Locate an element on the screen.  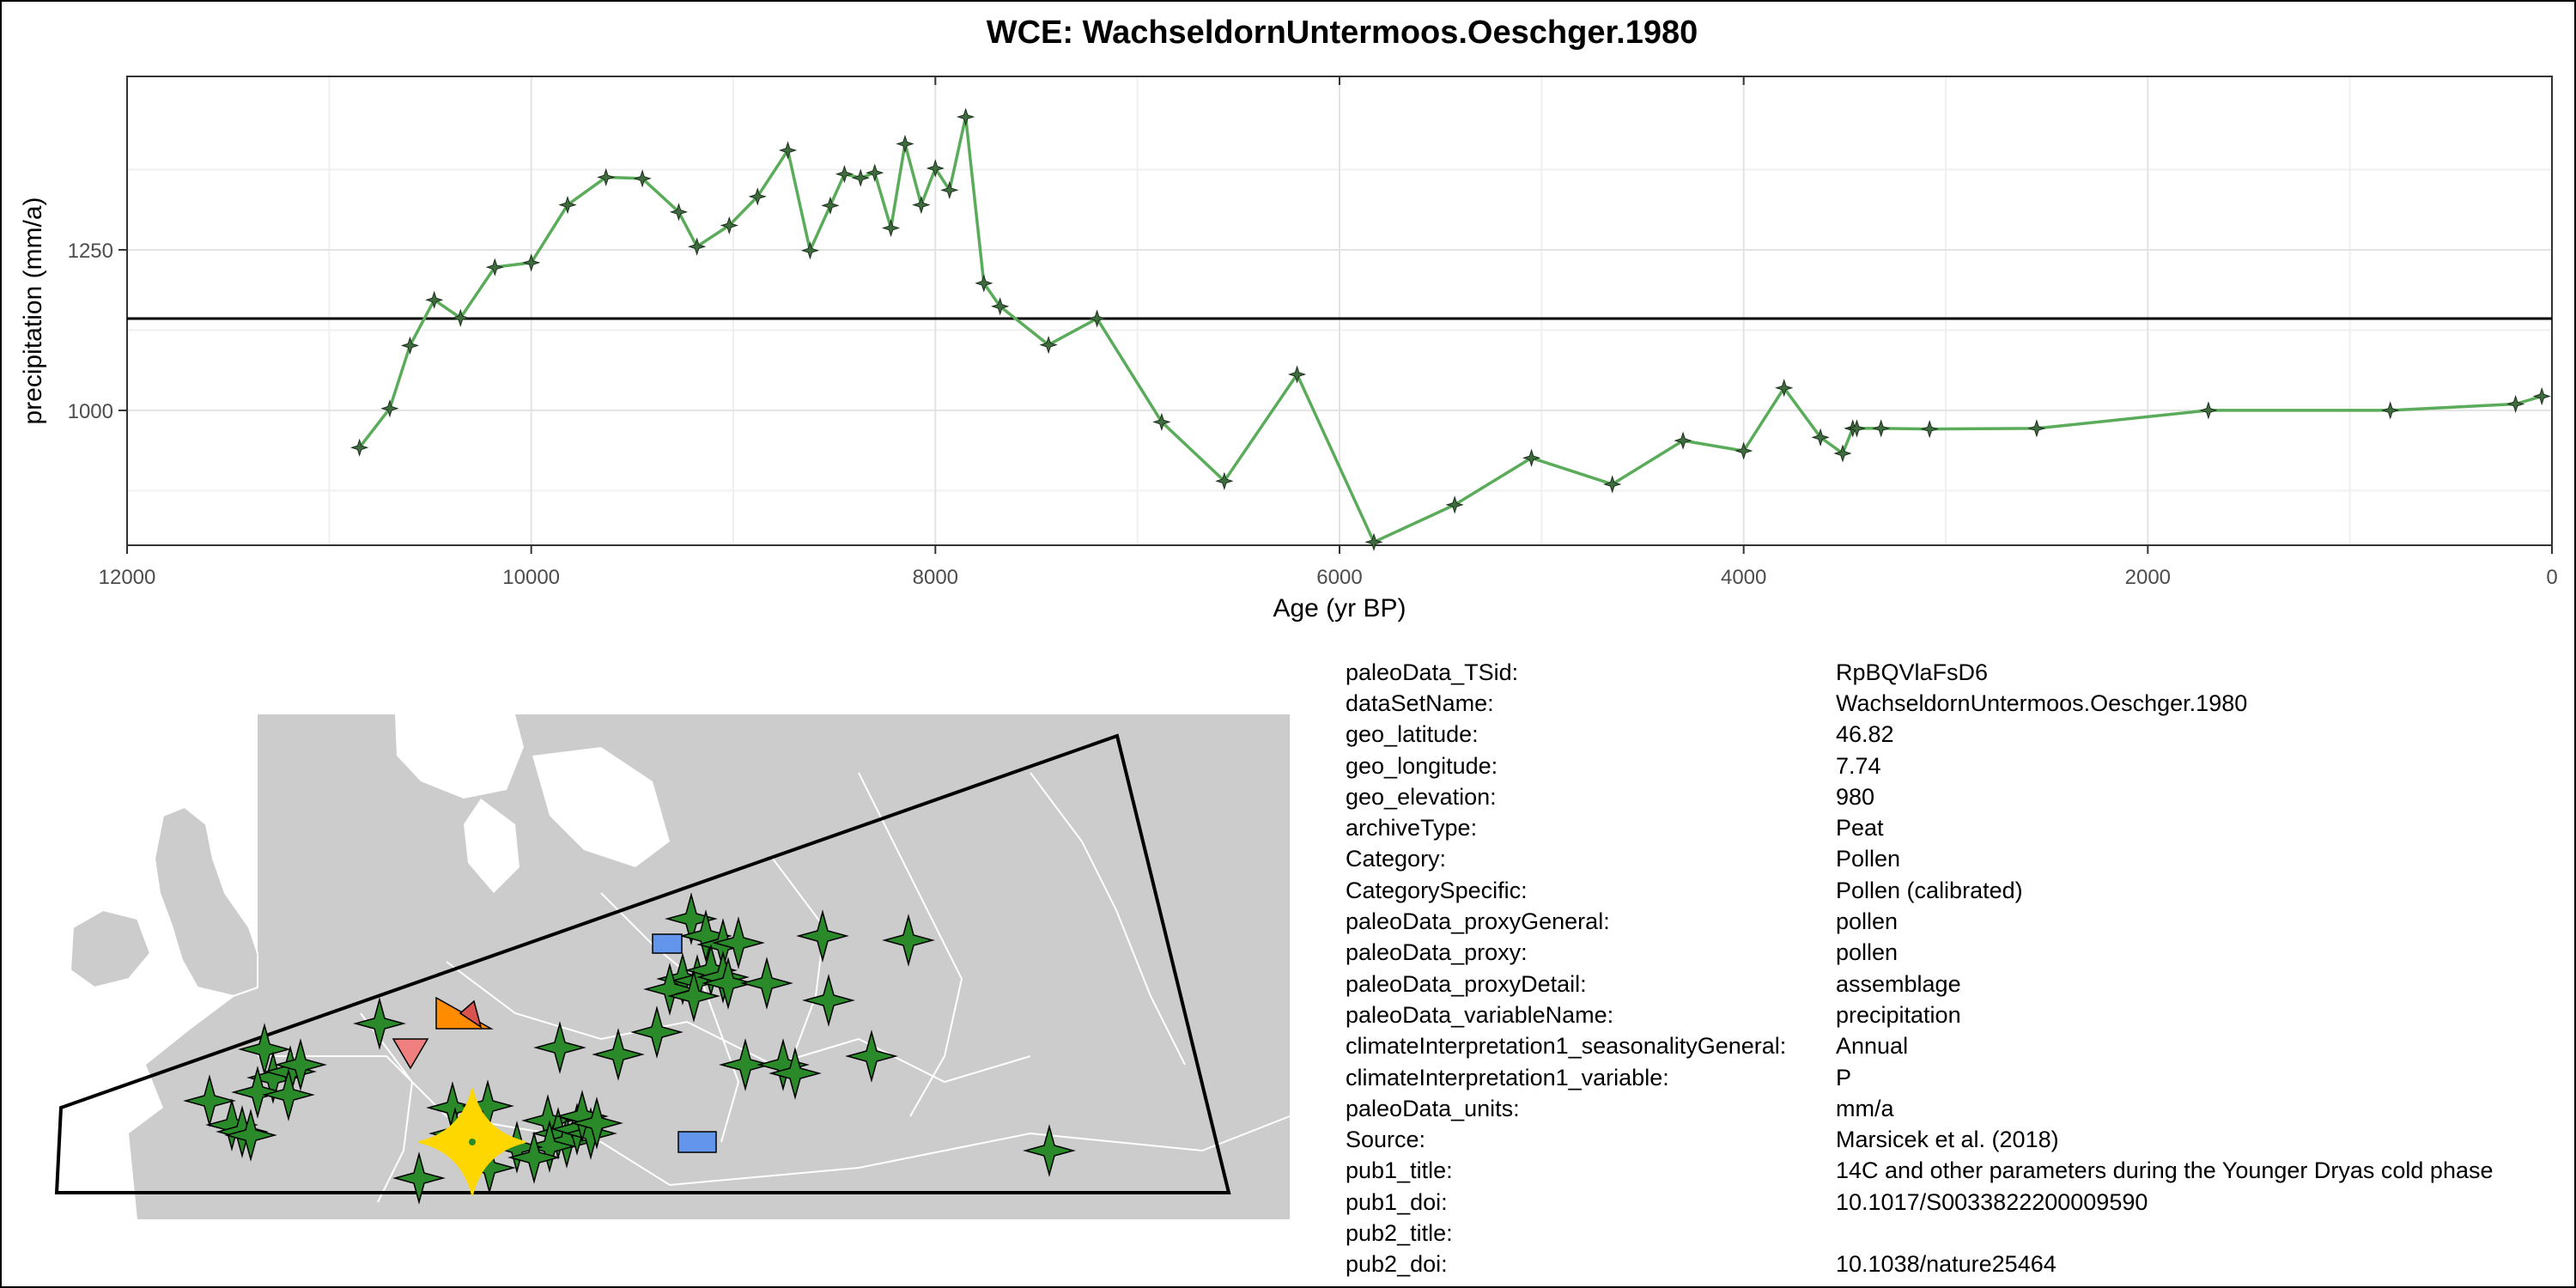
site-marker-triangle-down is located at coordinates (410, 1054).